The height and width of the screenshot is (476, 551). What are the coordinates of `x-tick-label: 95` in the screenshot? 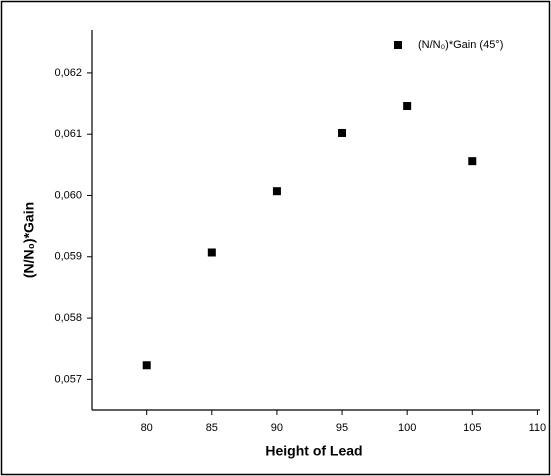 It's located at (342, 428).